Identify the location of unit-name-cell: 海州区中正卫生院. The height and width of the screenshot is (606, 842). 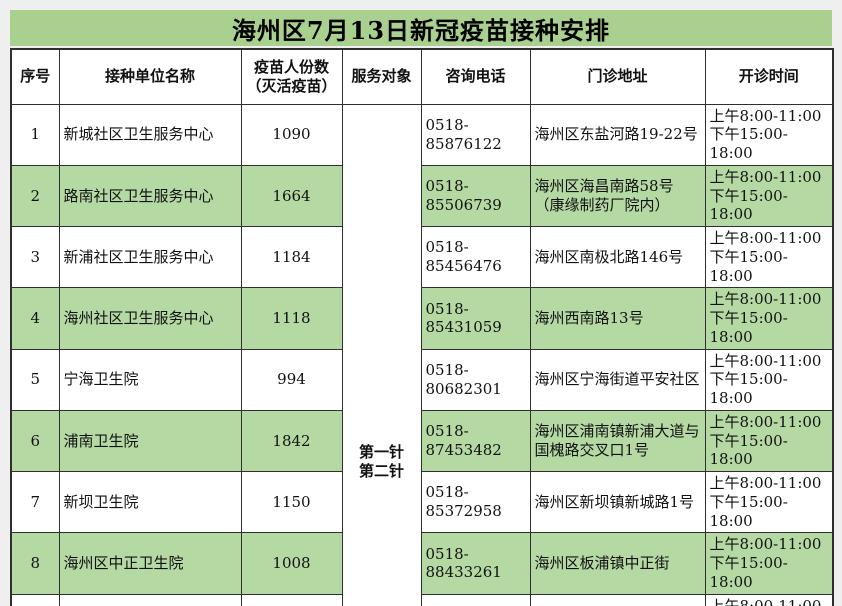
(150, 563).